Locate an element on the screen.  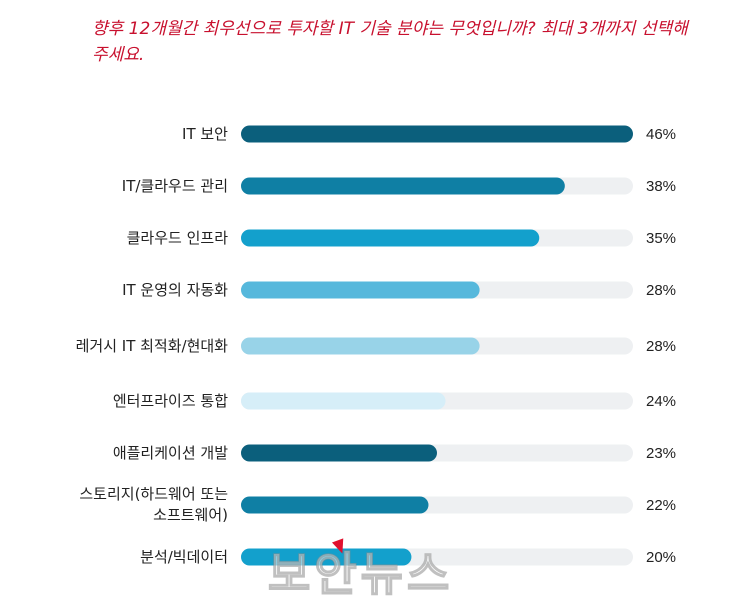
category-label: 스토리지(하드웨어 또는 is located at coordinates (153, 494).